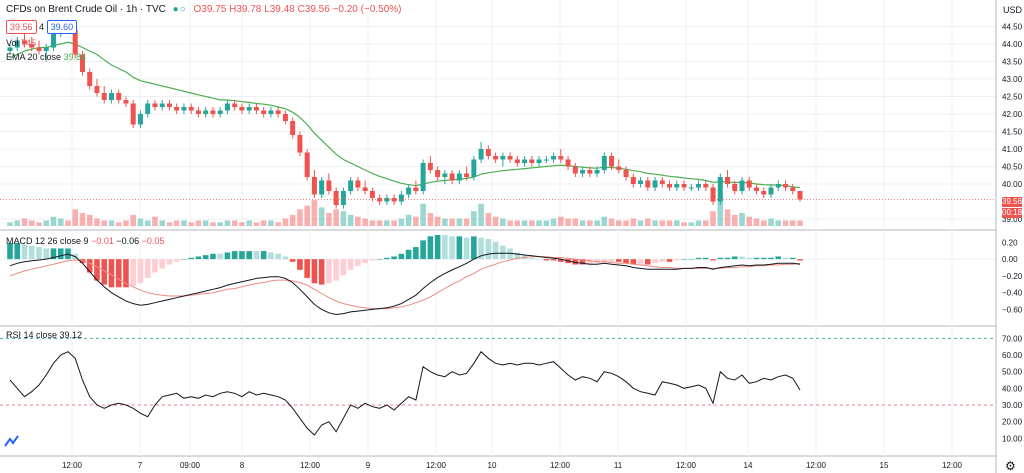 This screenshot has width=1024, height=473. Describe the element at coordinates (46, 57) in the screenshot. I see `ema-legend: EMA 20 close 39.84` at that location.